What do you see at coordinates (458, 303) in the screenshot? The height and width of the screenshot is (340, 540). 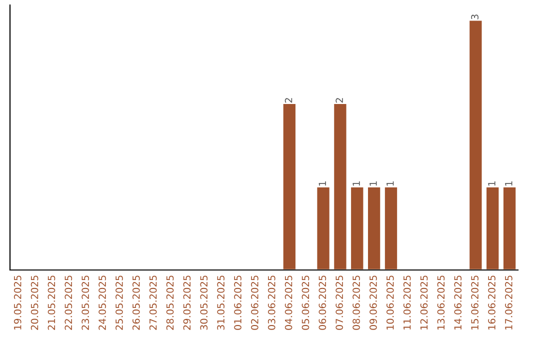 I see `x-tick-label: 14.06.2025` at bounding box center [458, 303].